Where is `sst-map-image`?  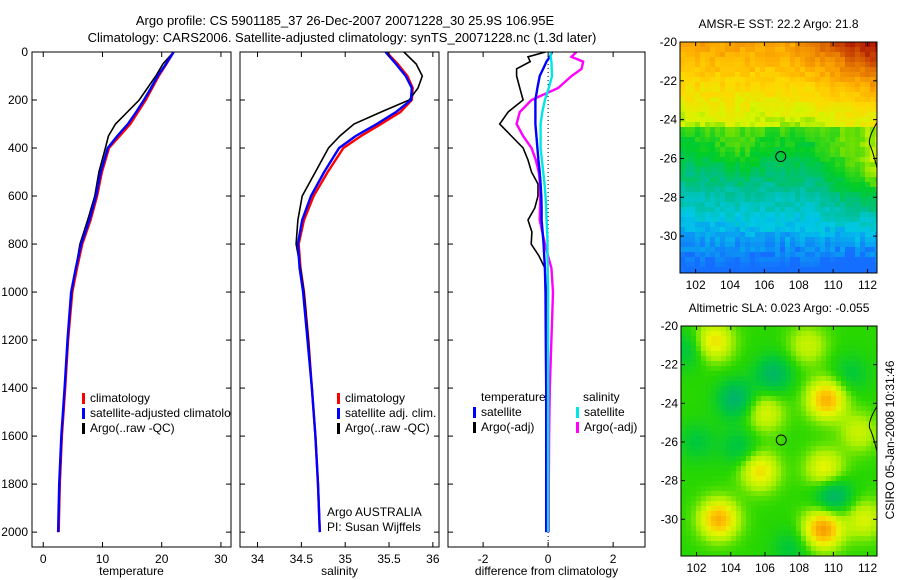
sst-map-image is located at coordinates (778, 157).